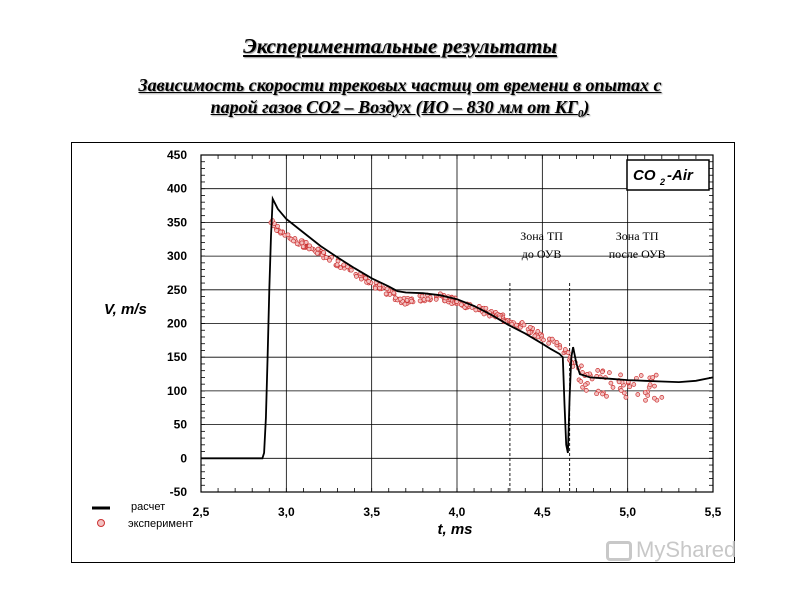 This screenshot has width=800, height=600. What do you see at coordinates (542, 254) in the screenshot?
I see `zone-label: до ОУВ` at bounding box center [542, 254].